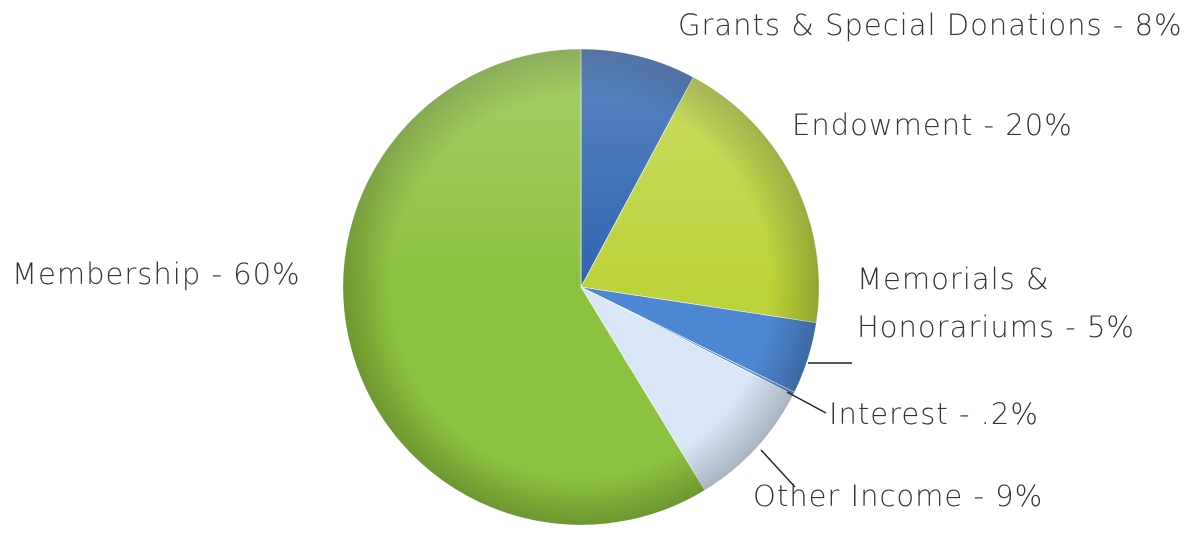 The height and width of the screenshot is (540, 1197). What do you see at coordinates (806, 425) in the screenshot?
I see `leader-lines` at bounding box center [806, 425].